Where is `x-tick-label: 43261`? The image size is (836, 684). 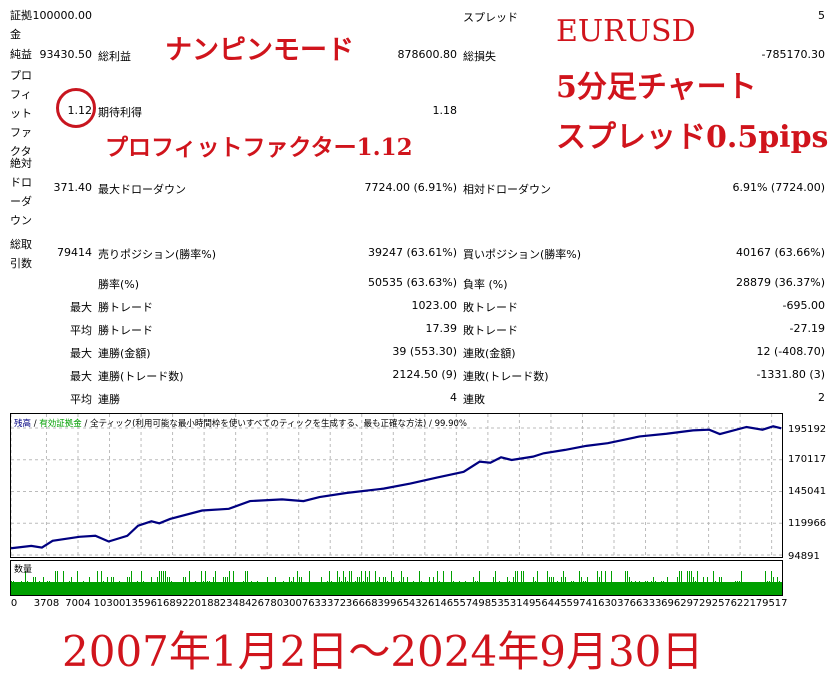
x-tick-label: 43261 is located at coordinates (424, 603).